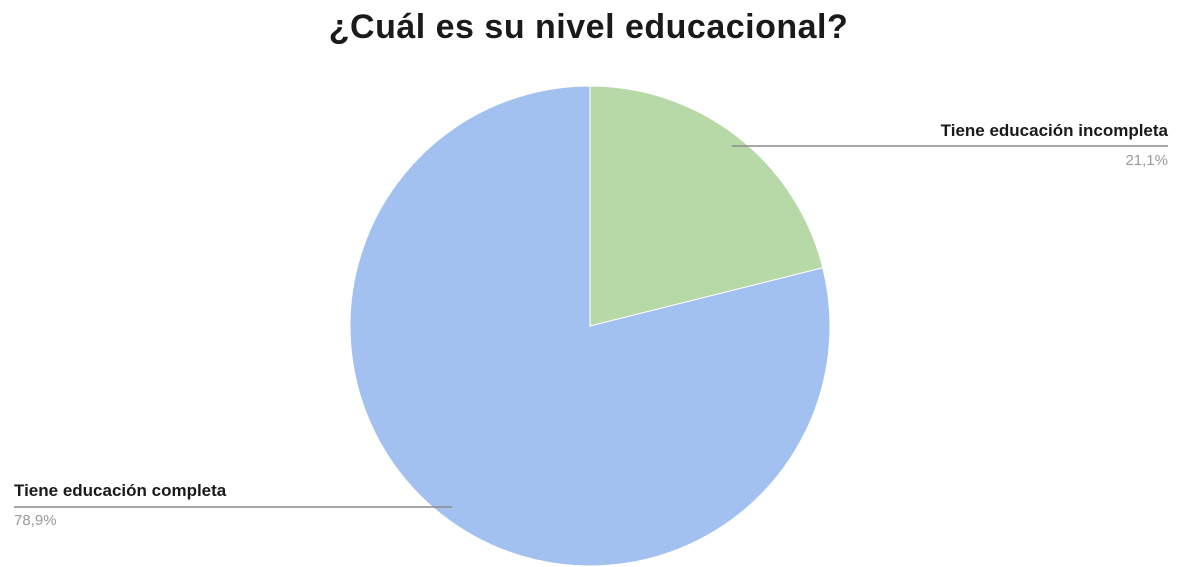  Describe the element at coordinates (35, 520) in the screenshot. I see `slice-value-label: 78,9%` at that location.